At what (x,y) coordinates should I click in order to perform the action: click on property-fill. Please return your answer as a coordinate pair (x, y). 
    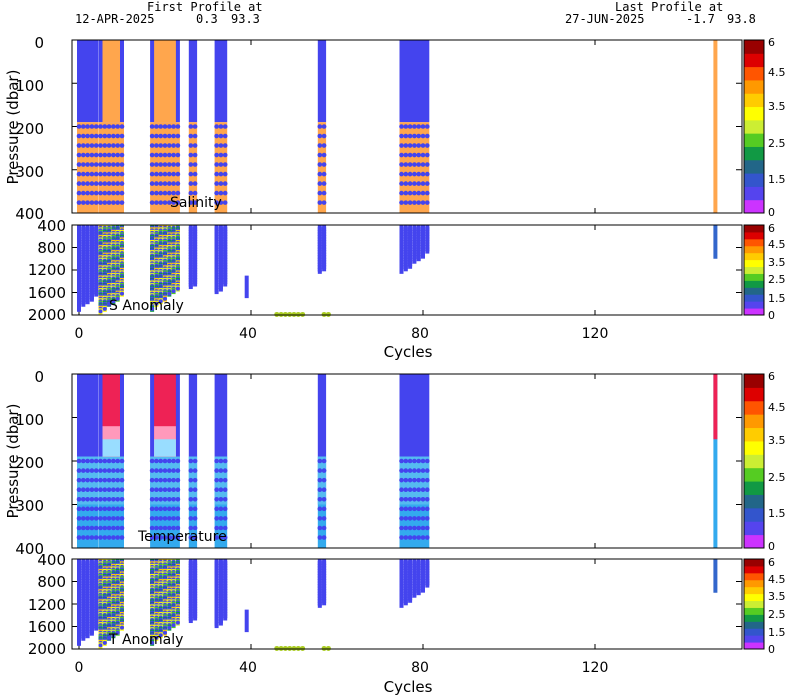
    Looking at the image, I should click on (193, 167).